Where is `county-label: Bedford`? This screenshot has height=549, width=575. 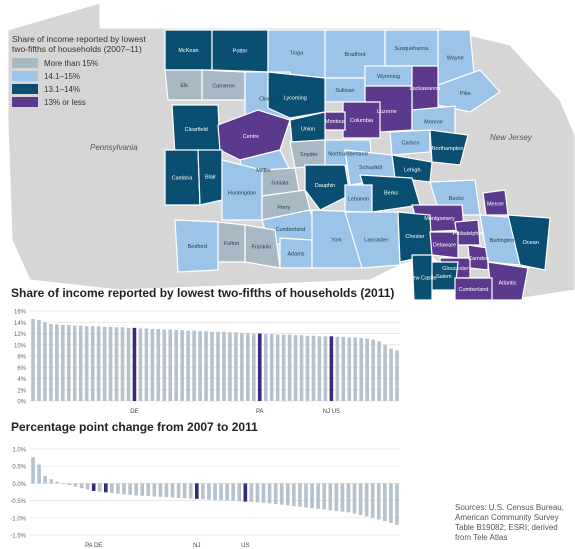
county-label: Bedford is located at coordinates (197, 247).